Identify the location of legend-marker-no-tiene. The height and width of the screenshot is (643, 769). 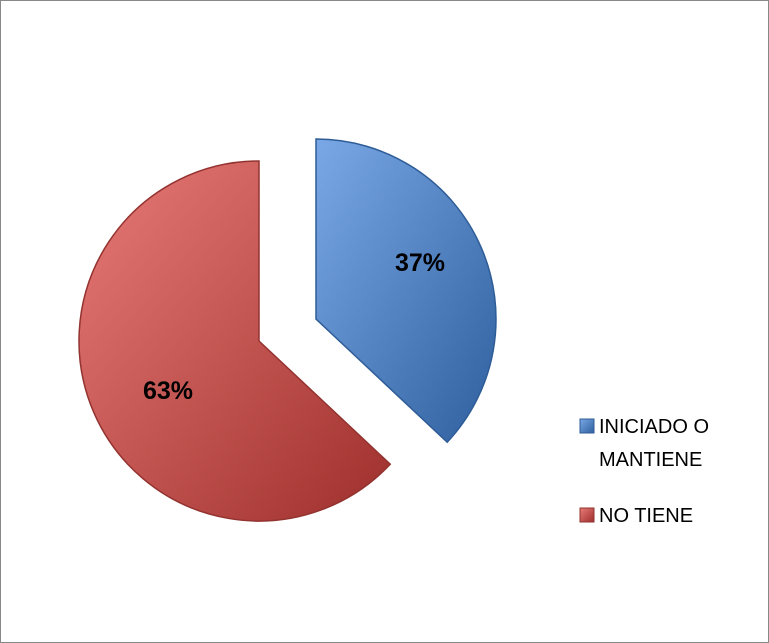
(587, 515).